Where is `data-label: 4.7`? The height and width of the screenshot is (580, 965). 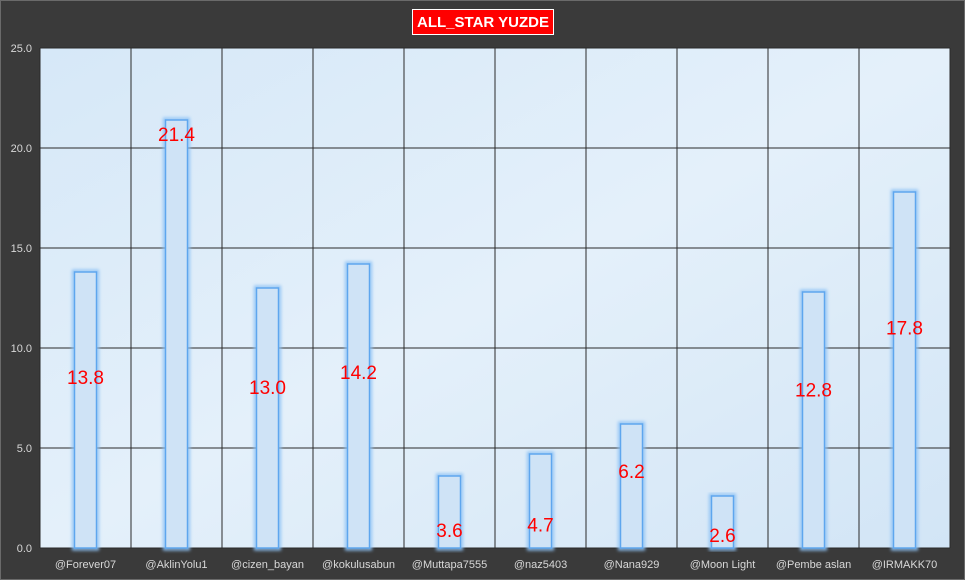 data-label: 4.7 is located at coordinates (540, 526).